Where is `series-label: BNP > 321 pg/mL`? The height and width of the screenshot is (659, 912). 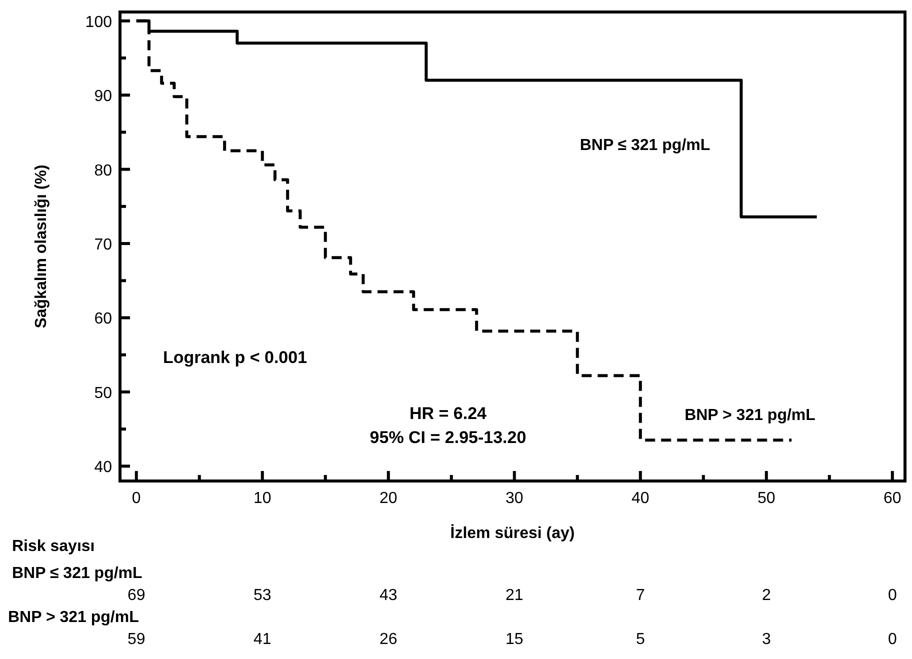 series-label: BNP > 321 pg/mL is located at coordinates (750, 415).